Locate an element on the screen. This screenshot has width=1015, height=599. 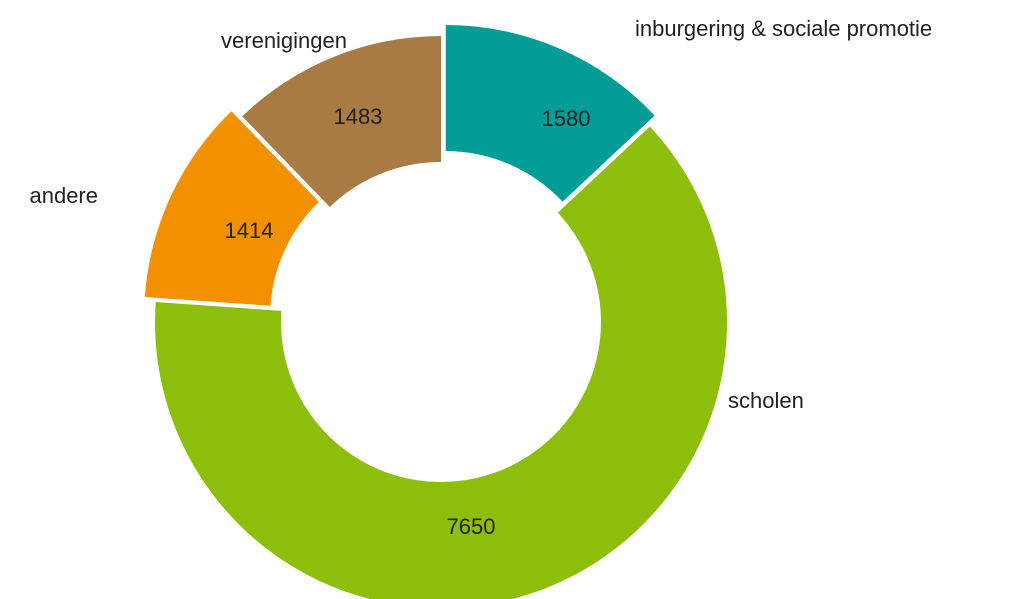
value-label: 1580 is located at coordinates (566, 118).